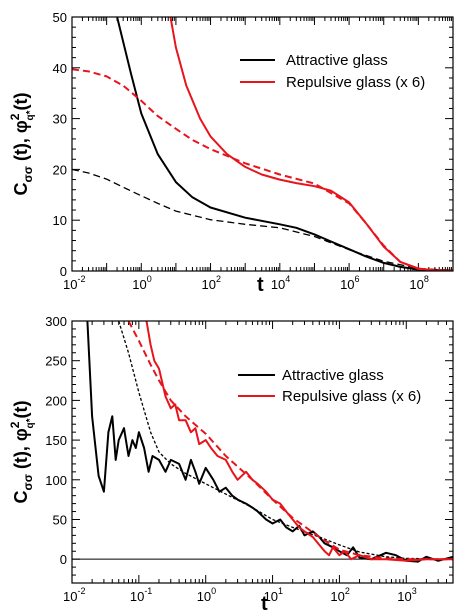  What do you see at coordinates (74, 283) in the screenshot?
I see `top-x-tick-label: 10⁻²` at bounding box center [74, 283].